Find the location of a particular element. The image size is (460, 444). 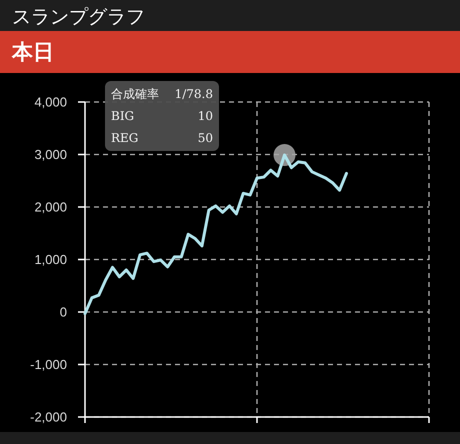

subtitle: 本日 is located at coordinates (33, 51).